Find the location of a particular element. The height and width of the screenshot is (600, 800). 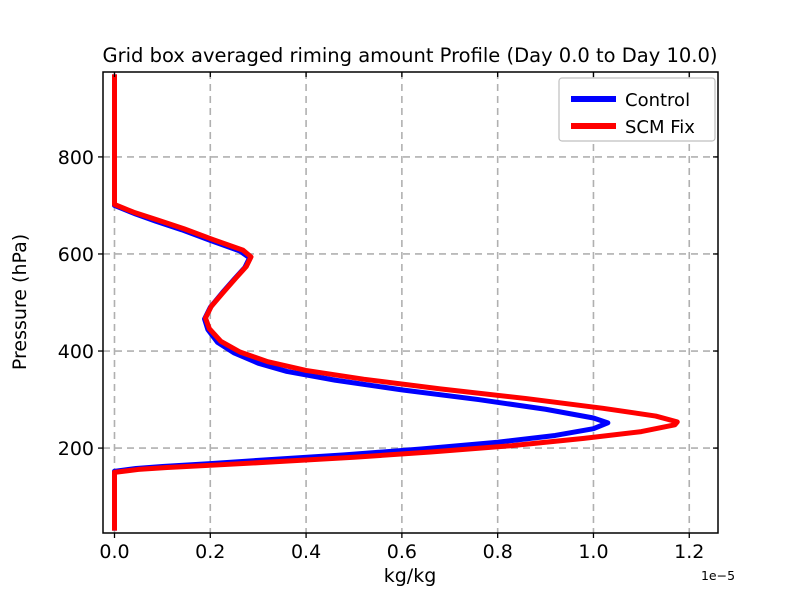

x-tick-label: 0.6 is located at coordinates (402, 552).